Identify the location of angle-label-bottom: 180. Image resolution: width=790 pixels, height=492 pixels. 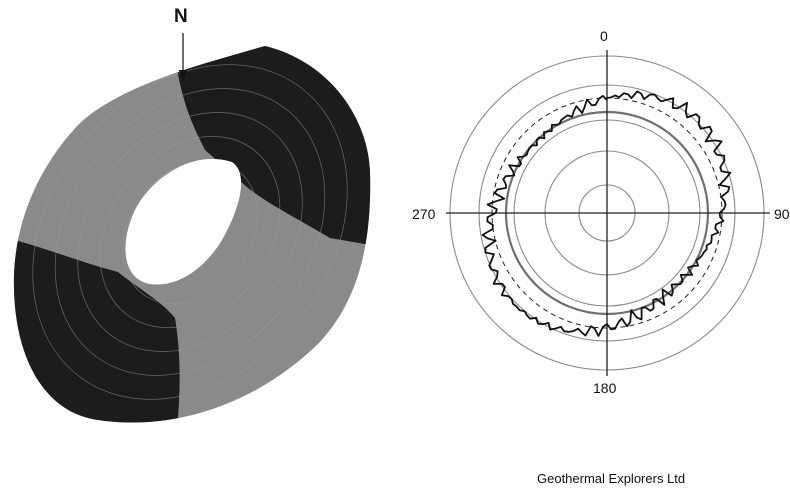
(605, 388).